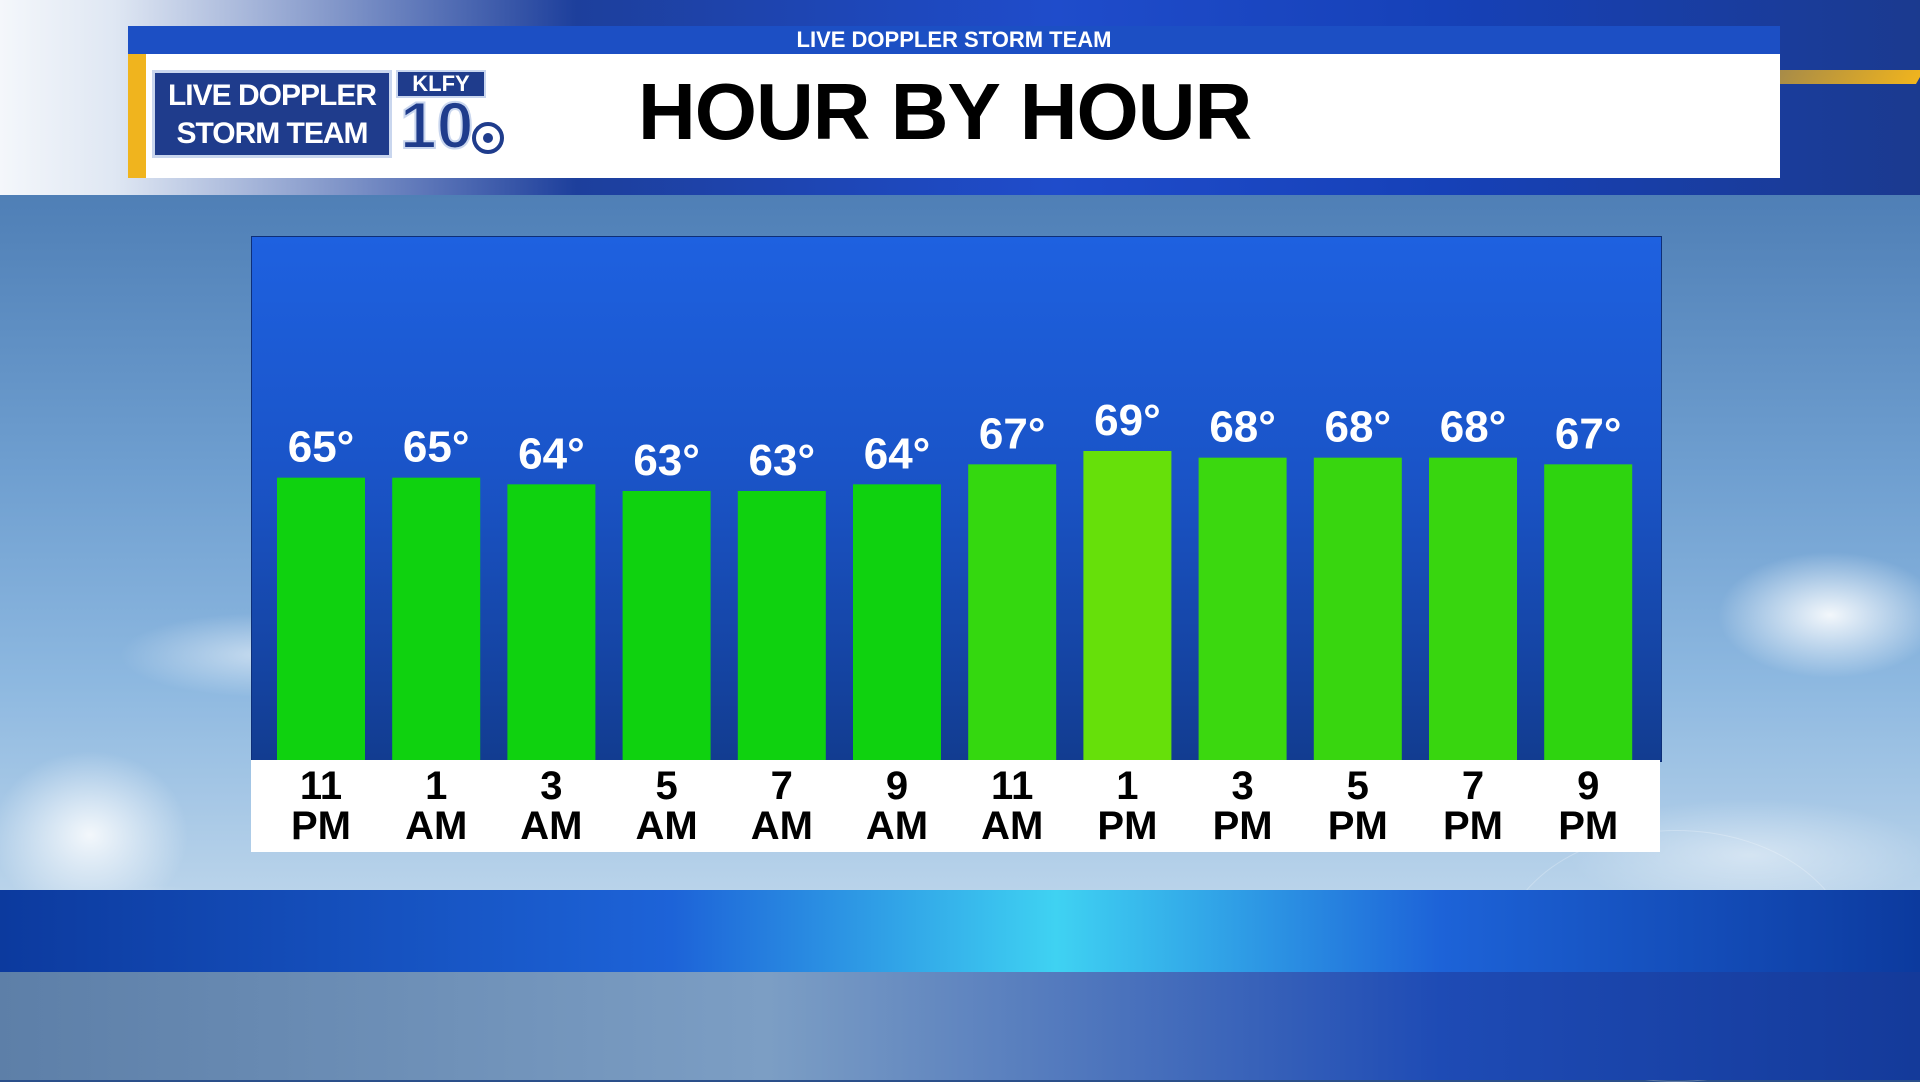 The image size is (1920, 1082). What do you see at coordinates (1473, 608) in the screenshot?
I see `bar-7-pm` at bounding box center [1473, 608].